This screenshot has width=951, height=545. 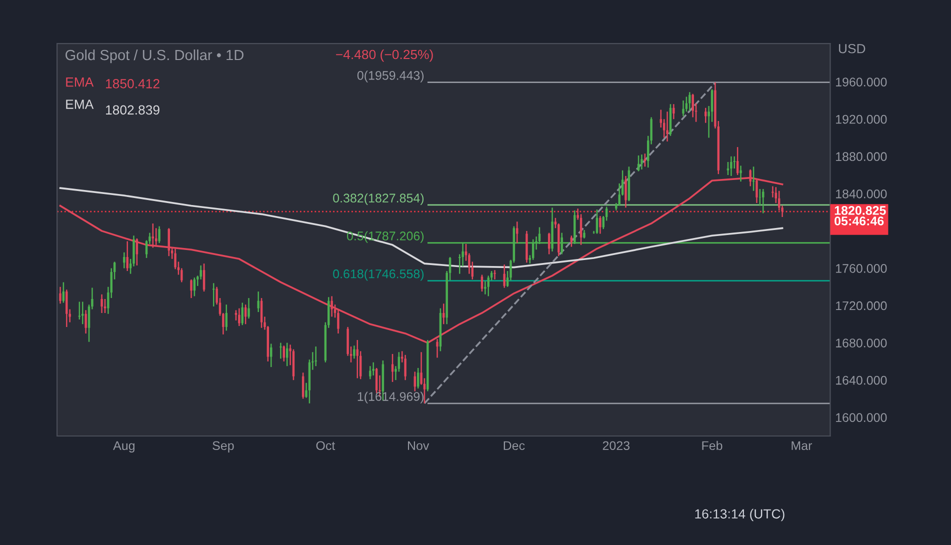 I want to click on x-tick-label: Nov, so click(x=419, y=445).